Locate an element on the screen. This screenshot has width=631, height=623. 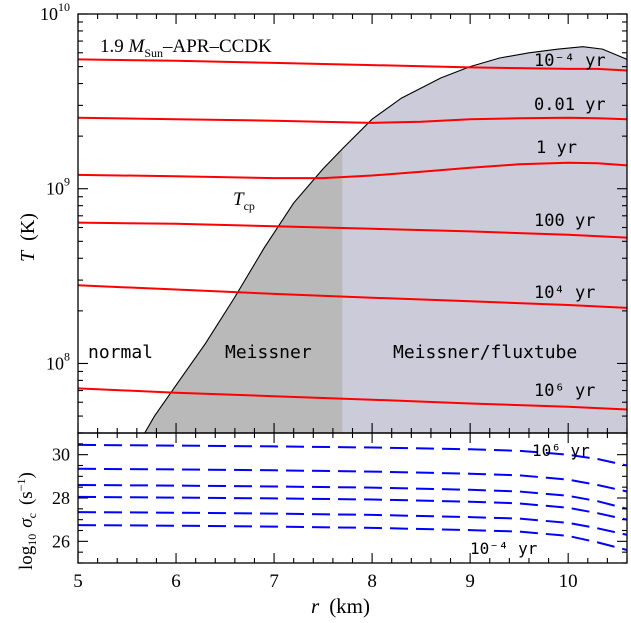
bottom-label-1e-4-yr: 10⁻⁴ yr is located at coordinates (504, 548).